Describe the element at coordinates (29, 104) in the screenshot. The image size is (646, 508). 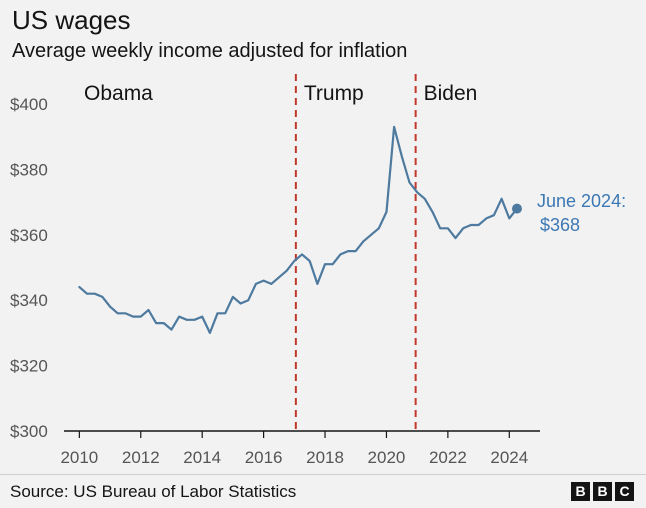
I see `y-tick-label: $400` at that location.